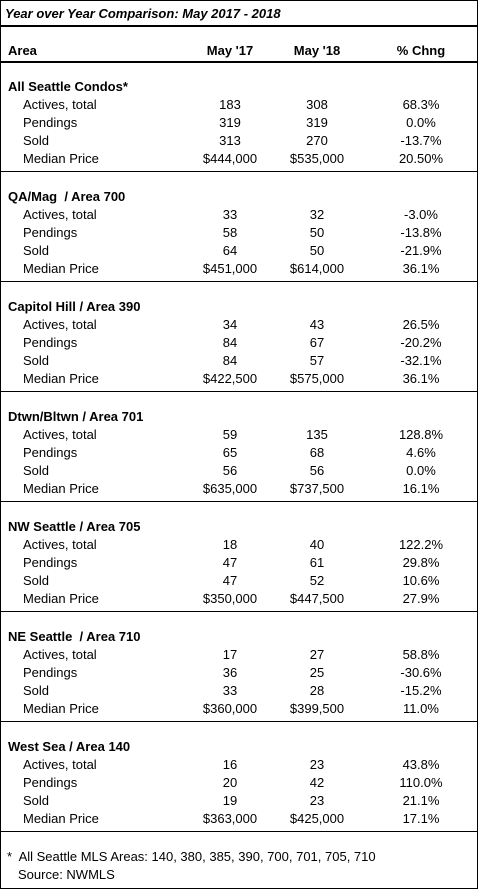 This screenshot has height=889, width=478. What do you see at coordinates (230, 268) in the screenshot?
I see `cell: $451,000` at bounding box center [230, 268].